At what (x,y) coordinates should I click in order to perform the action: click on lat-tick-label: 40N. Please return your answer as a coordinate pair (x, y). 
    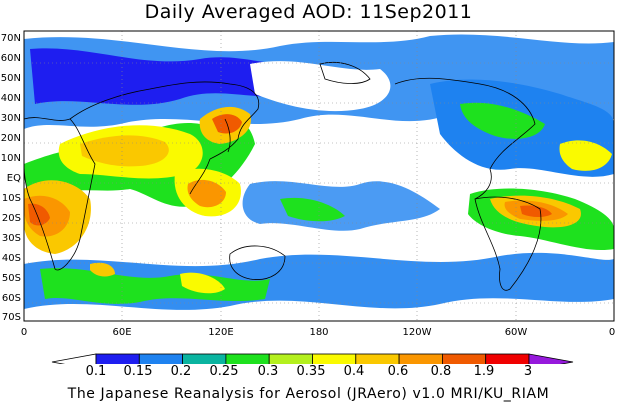
    Looking at the image, I should click on (11, 98).